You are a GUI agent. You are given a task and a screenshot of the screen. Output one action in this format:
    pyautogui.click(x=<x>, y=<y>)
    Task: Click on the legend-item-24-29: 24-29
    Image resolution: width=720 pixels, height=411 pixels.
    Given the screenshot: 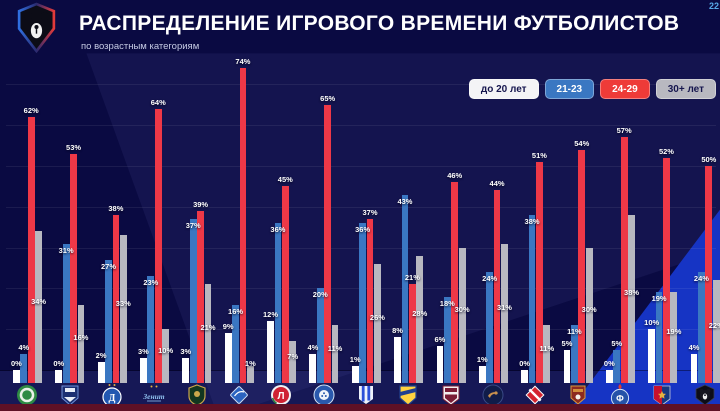 What is the action you would take?
    pyautogui.click(x=625, y=89)
    